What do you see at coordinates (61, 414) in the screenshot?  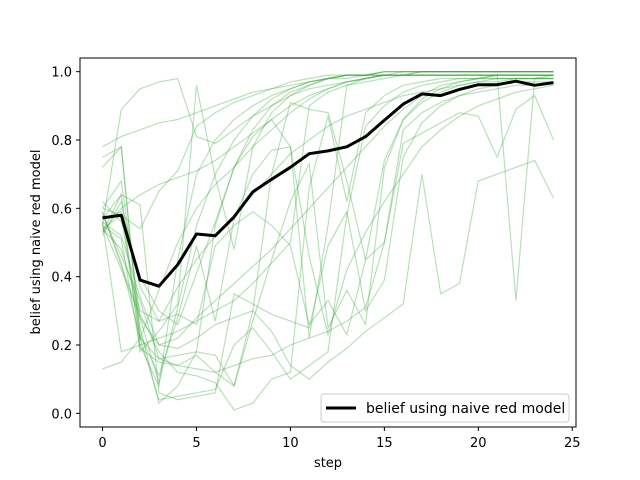 I see `y-tick-label: 0.0` at bounding box center [61, 414].